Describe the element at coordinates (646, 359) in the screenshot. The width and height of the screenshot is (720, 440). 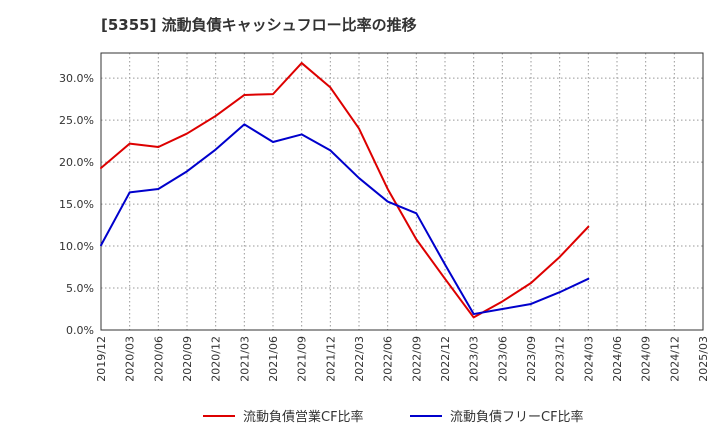
I see `x-tick-label: 2024/09` at that location.